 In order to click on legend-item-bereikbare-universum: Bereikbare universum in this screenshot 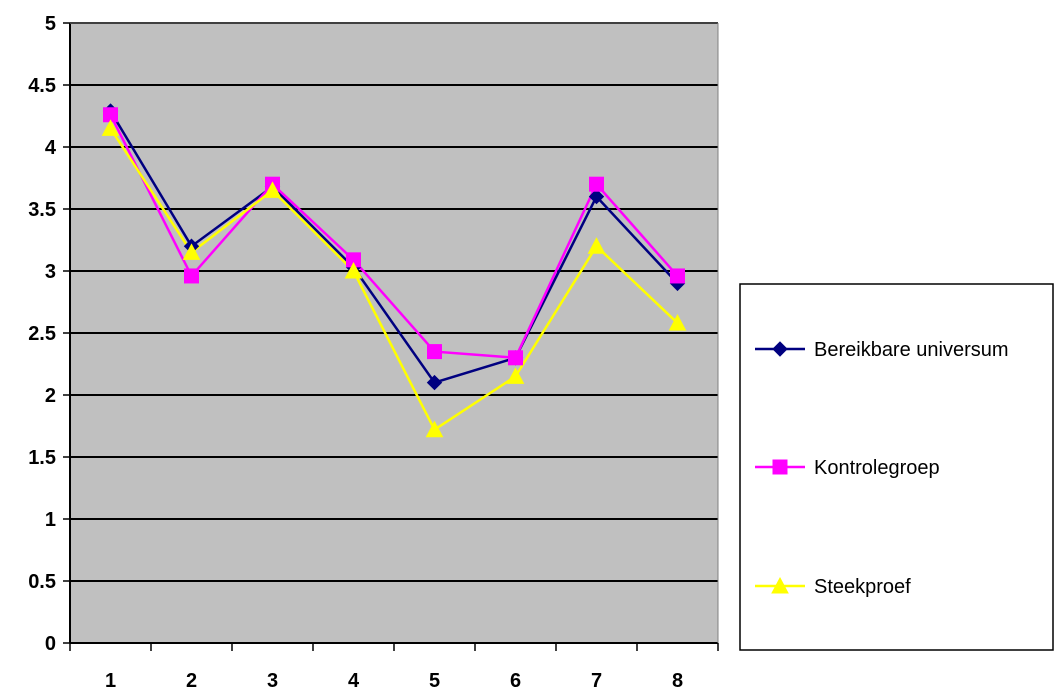, I will do `click(882, 350)`.